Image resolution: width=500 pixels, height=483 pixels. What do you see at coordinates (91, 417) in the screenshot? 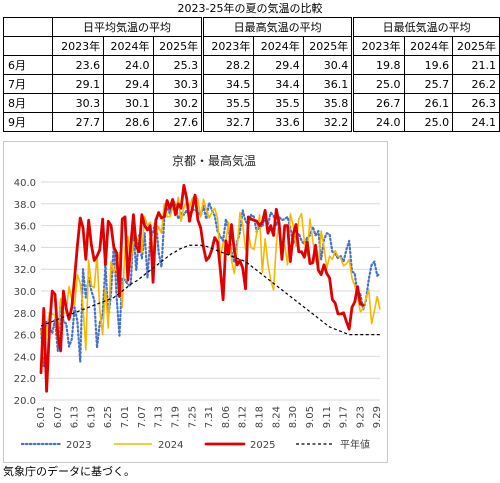
I see `x-tick-label: 6.19` at bounding box center [91, 417].